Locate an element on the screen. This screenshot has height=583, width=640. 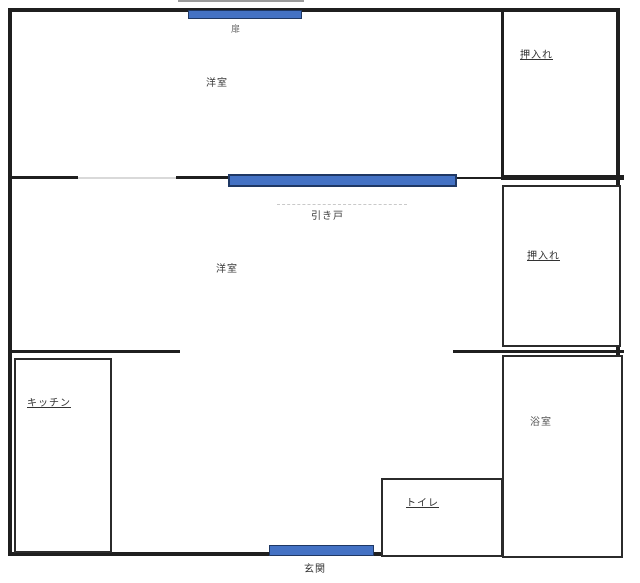
room-divider-wall-thick is located at coordinates (562, 177).